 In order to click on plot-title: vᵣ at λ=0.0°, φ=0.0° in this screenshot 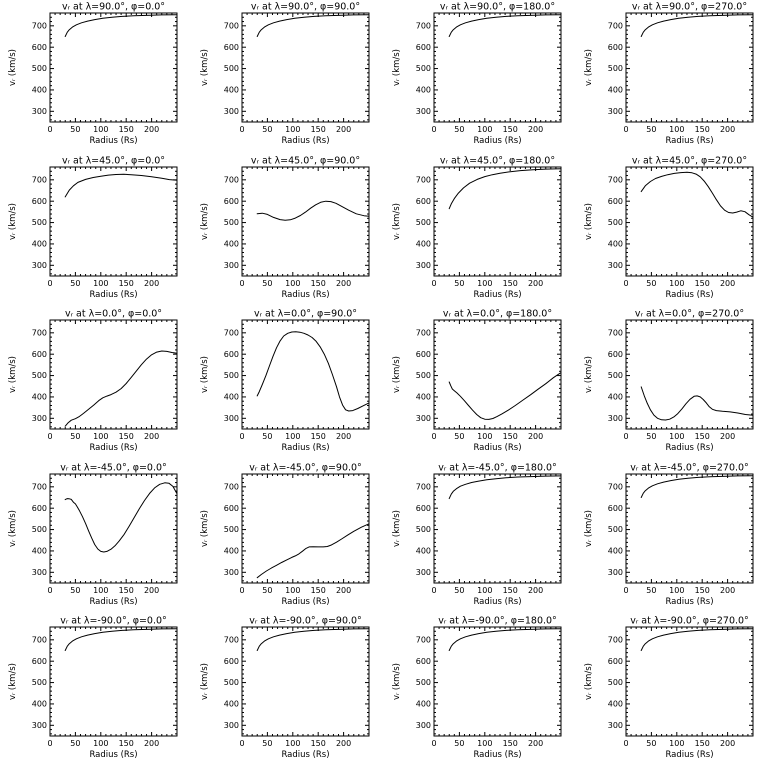, I will do `click(113, 314)`.